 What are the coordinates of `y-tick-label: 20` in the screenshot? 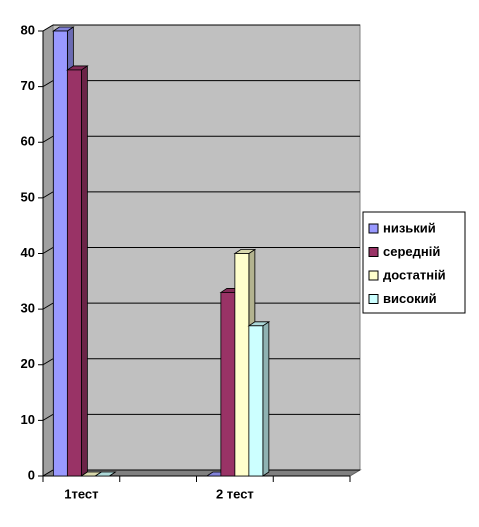 It's located at (28, 363).